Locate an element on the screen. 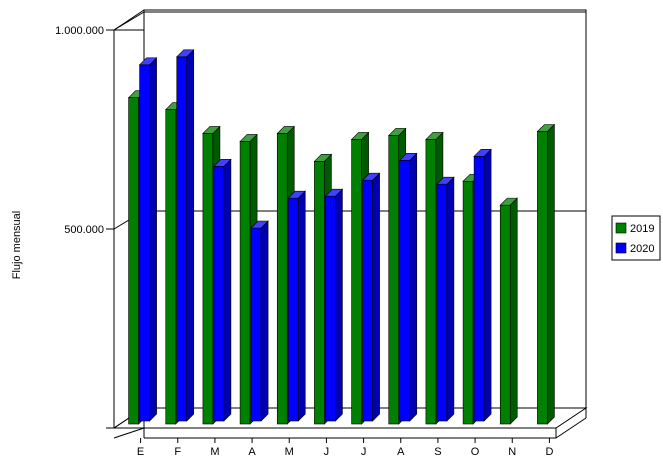 The width and height of the screenshot is (663, 466). x-tick-label: F is located at coordinates (177, 452).